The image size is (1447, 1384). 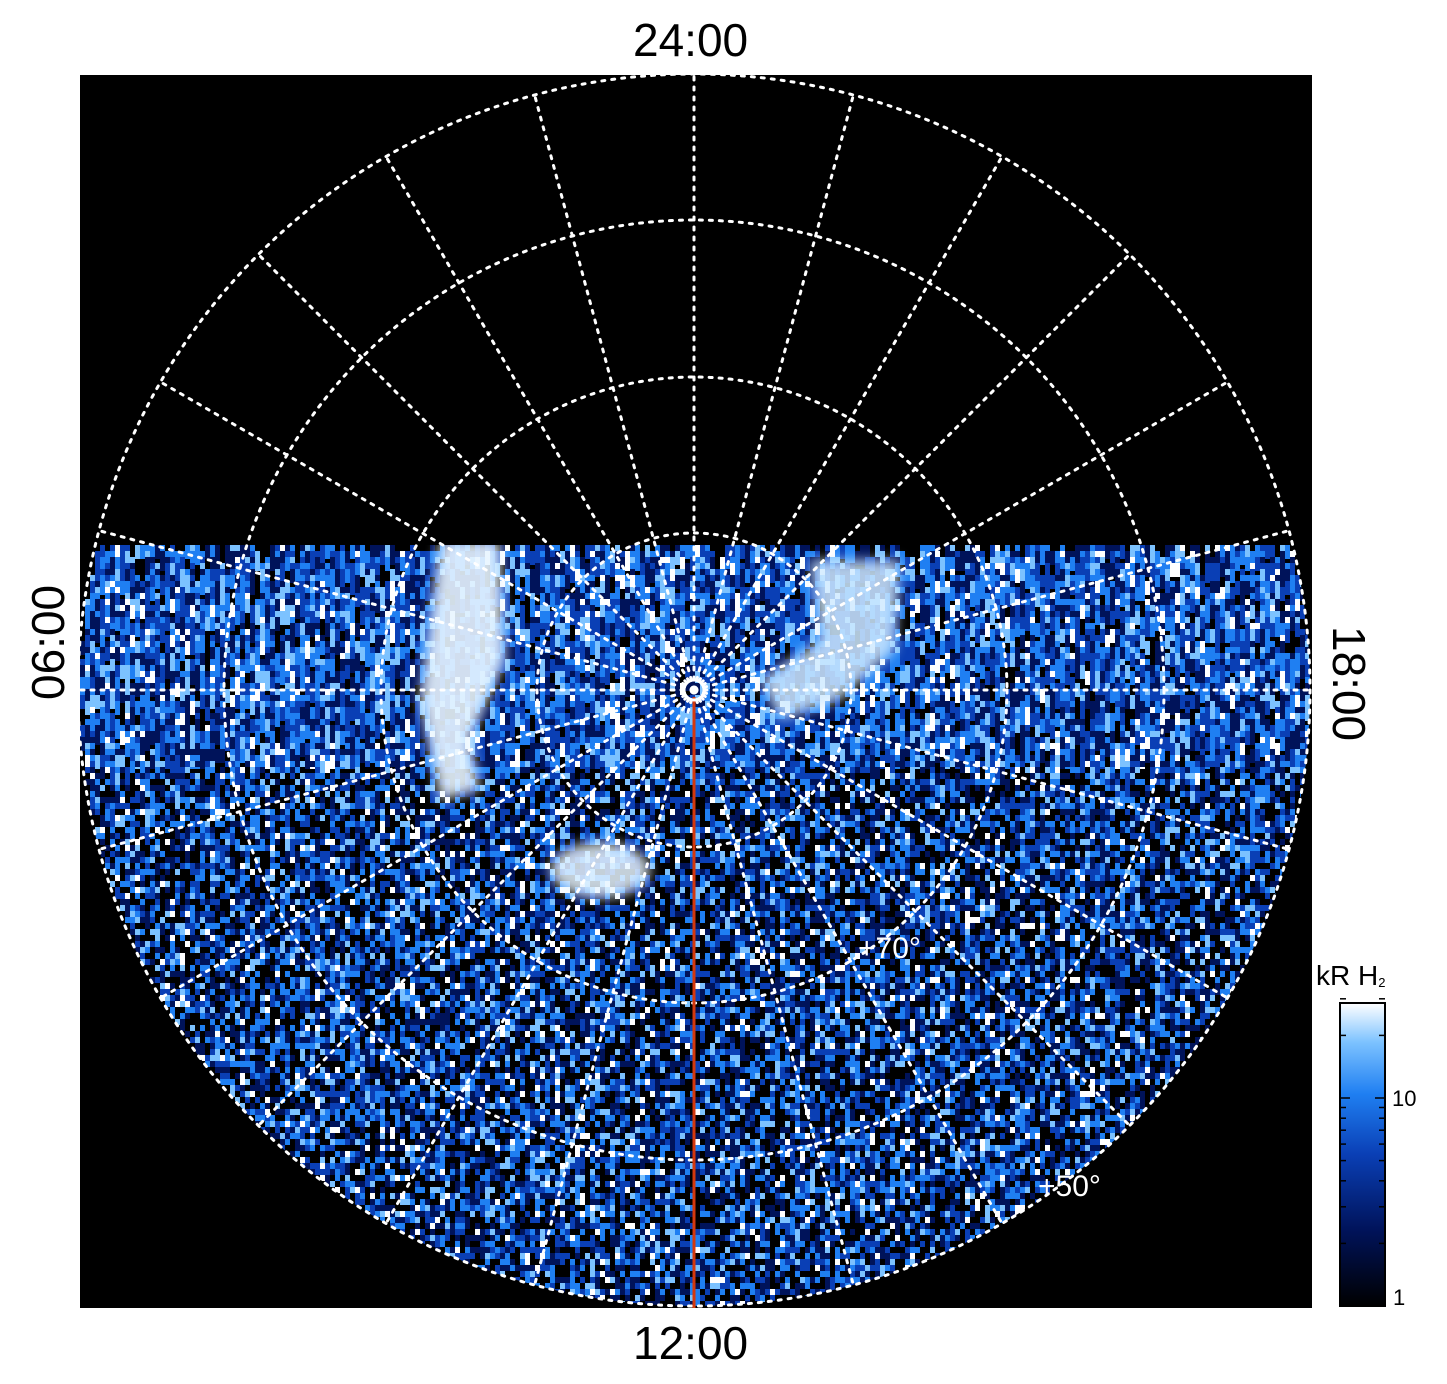 I want to click on colorbar, so click(x=1362, y=1152).